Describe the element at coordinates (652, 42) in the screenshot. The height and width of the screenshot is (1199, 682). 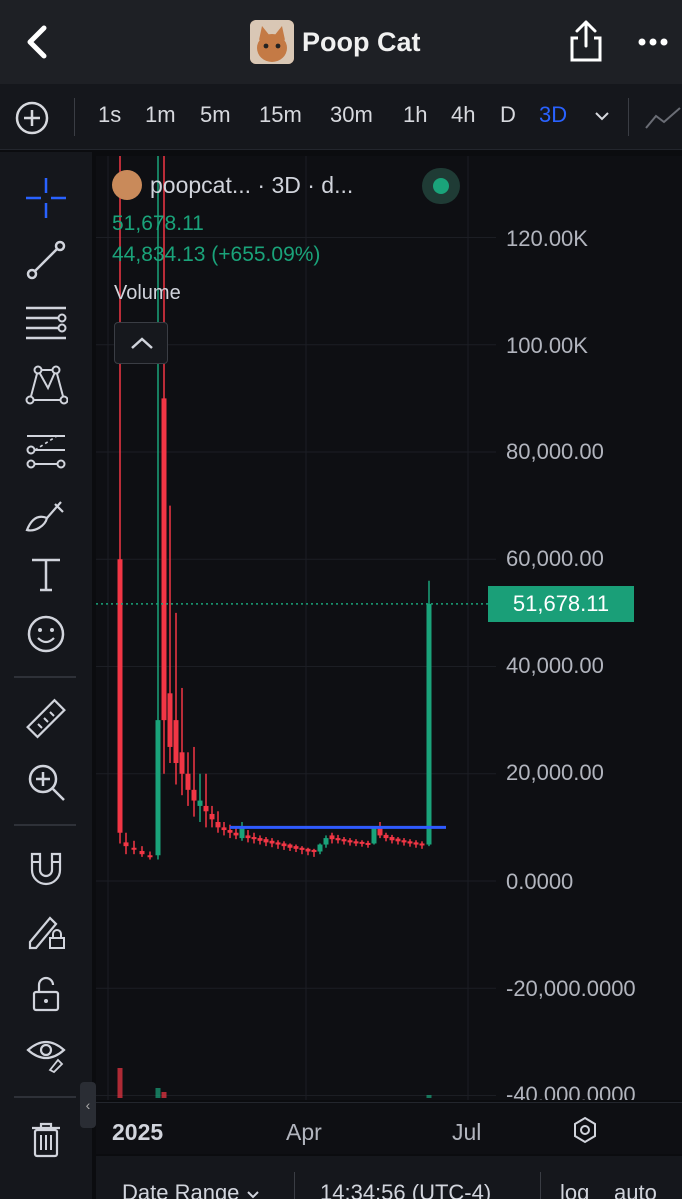
I see `more-button` at that location.